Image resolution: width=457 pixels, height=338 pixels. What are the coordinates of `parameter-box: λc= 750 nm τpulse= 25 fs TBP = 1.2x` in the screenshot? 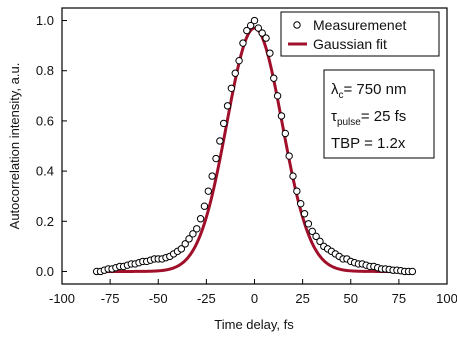 It's located at (379, 114).